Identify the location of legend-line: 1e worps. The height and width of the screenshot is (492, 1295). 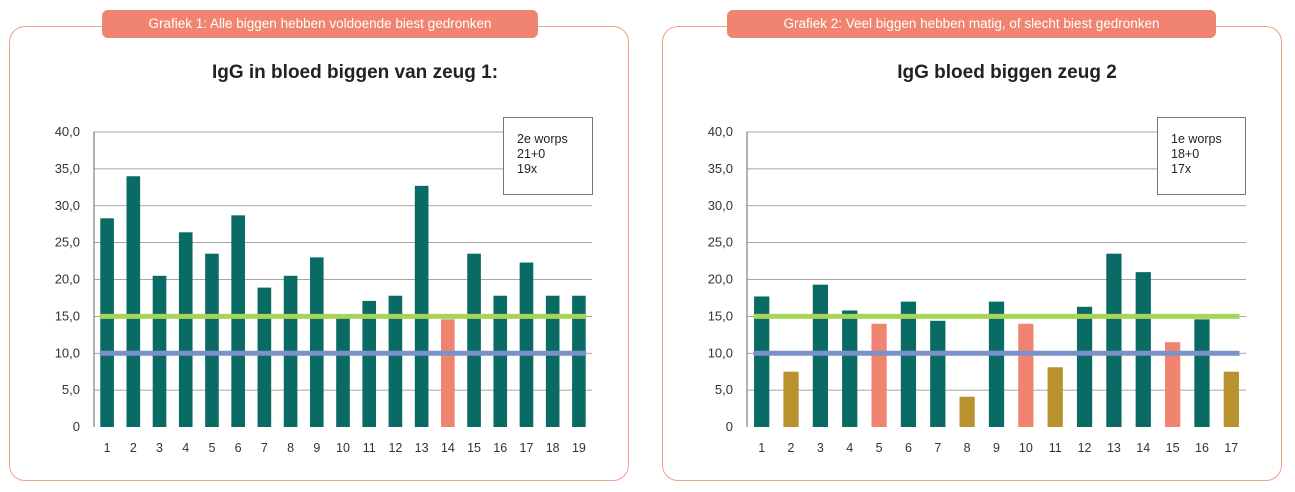
(1196, 139).